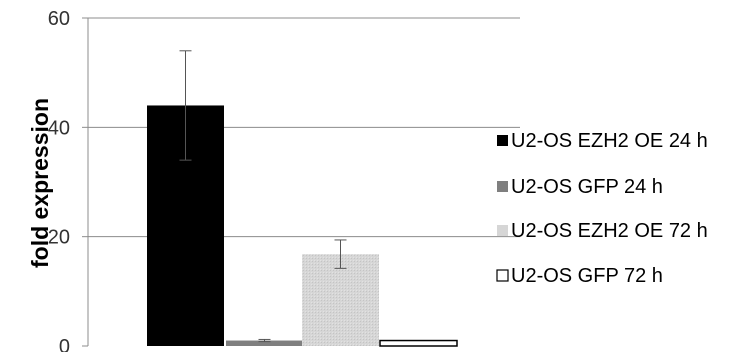  What do you see at coordinates (59, 128) in the screenshot?
I see `y-tick-label: 40` at bounding box center [59, 128].